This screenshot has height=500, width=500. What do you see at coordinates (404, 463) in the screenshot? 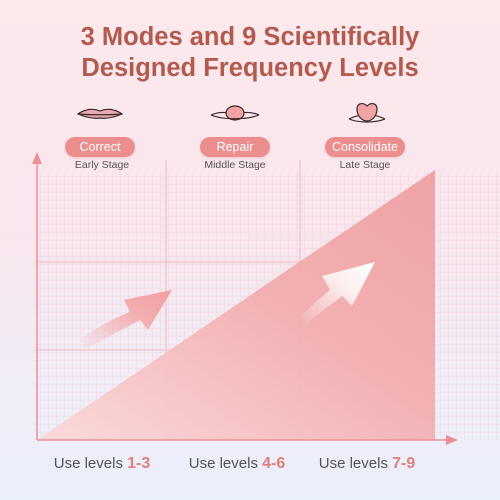
I see `level-range: 7-9` at bounding box center [404, 463].